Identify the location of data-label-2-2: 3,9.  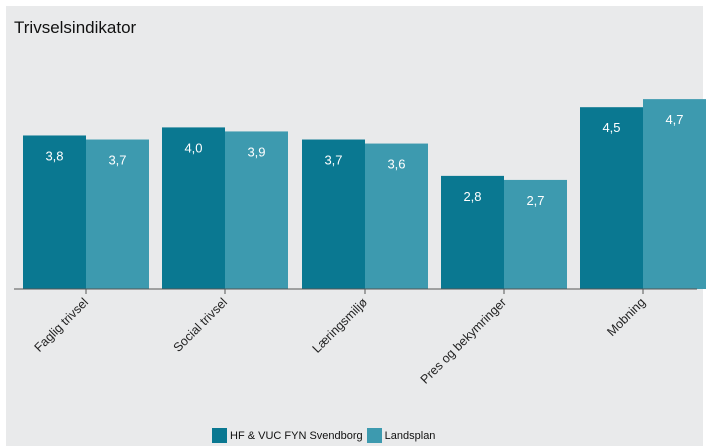
(256, 151).